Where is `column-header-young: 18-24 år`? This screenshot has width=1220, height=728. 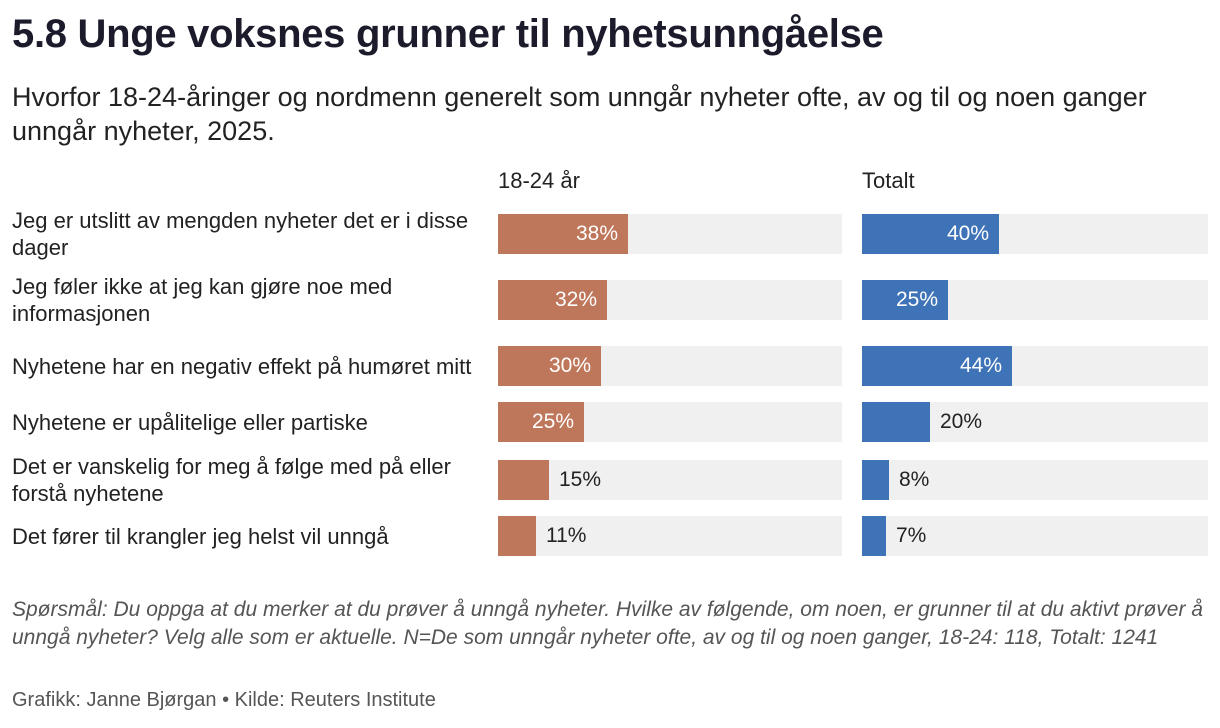 column-header-young: 18-24 år is located at coordinates (539, 180).